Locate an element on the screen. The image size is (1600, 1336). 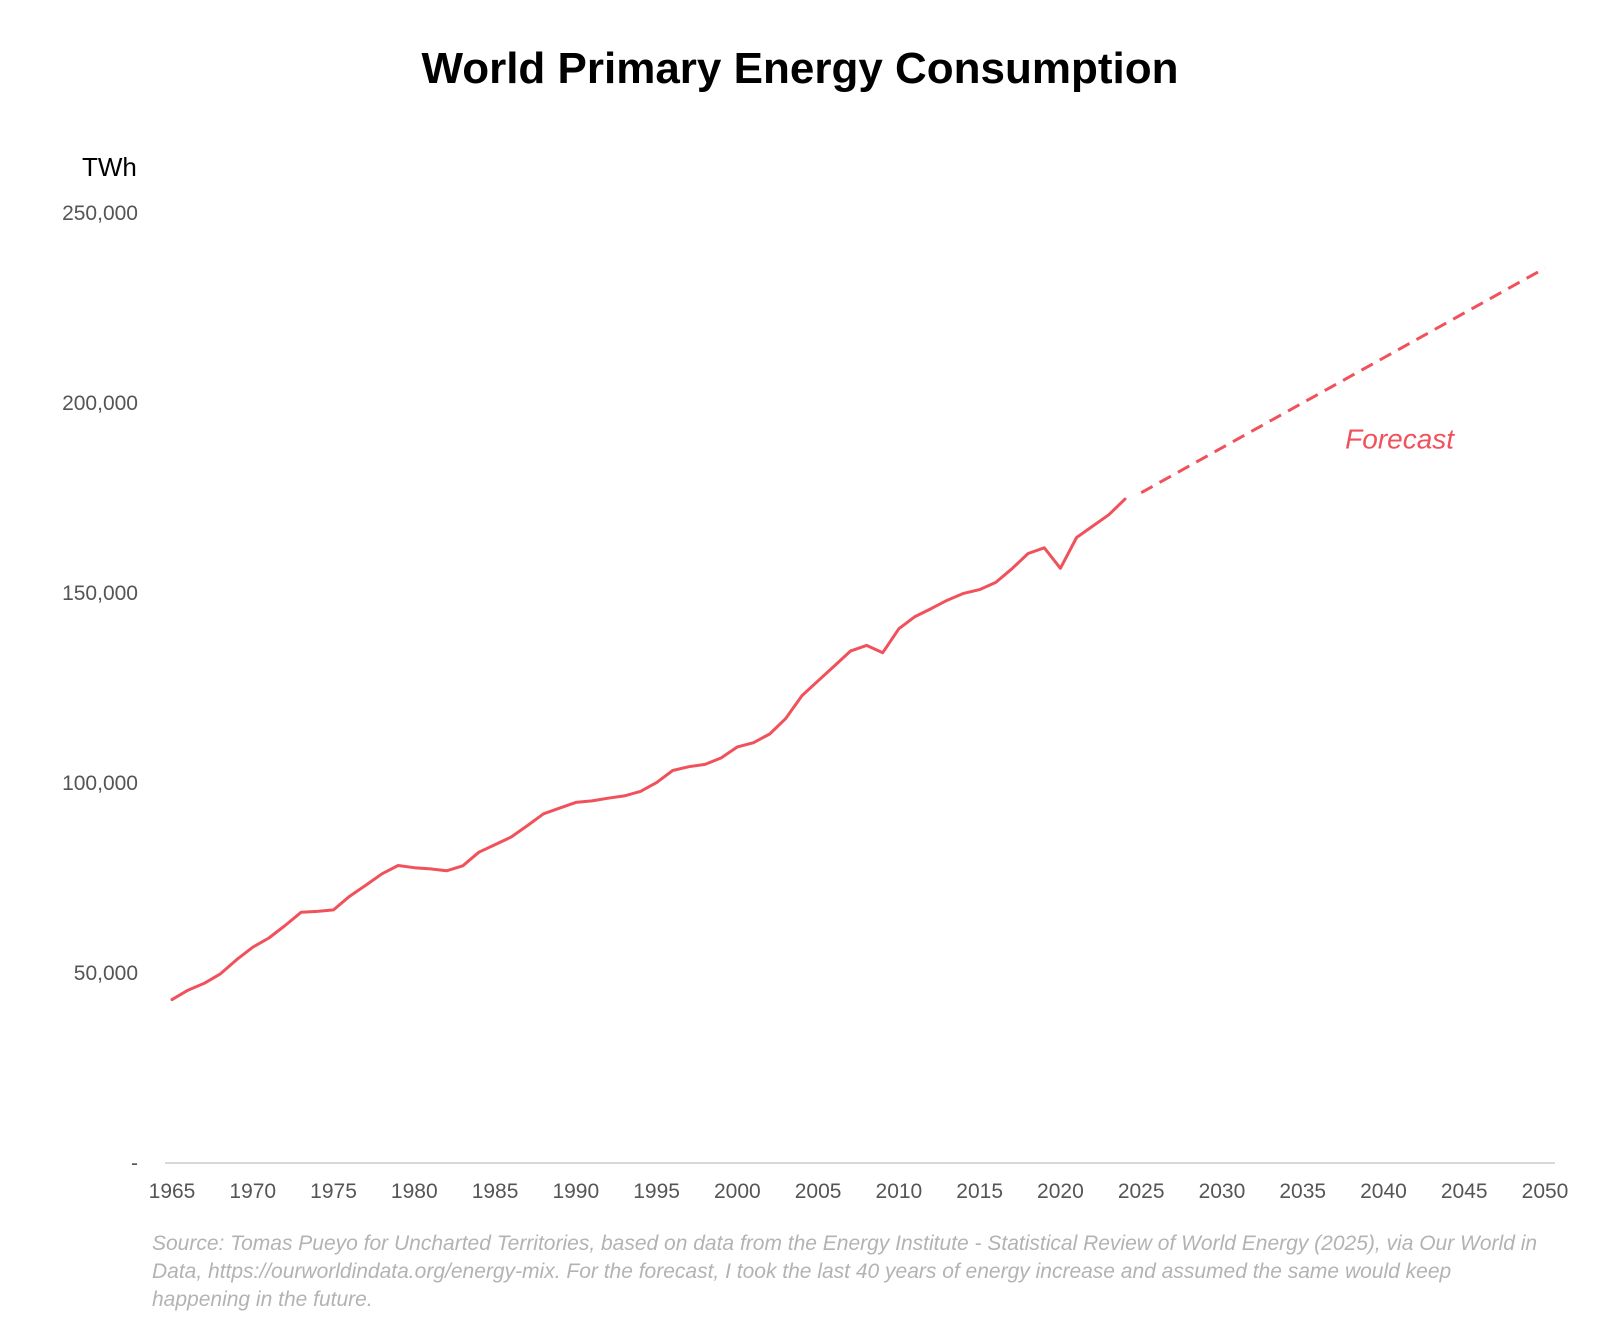
x-tick-label: 1965 is located at coordinates (172, 1191).